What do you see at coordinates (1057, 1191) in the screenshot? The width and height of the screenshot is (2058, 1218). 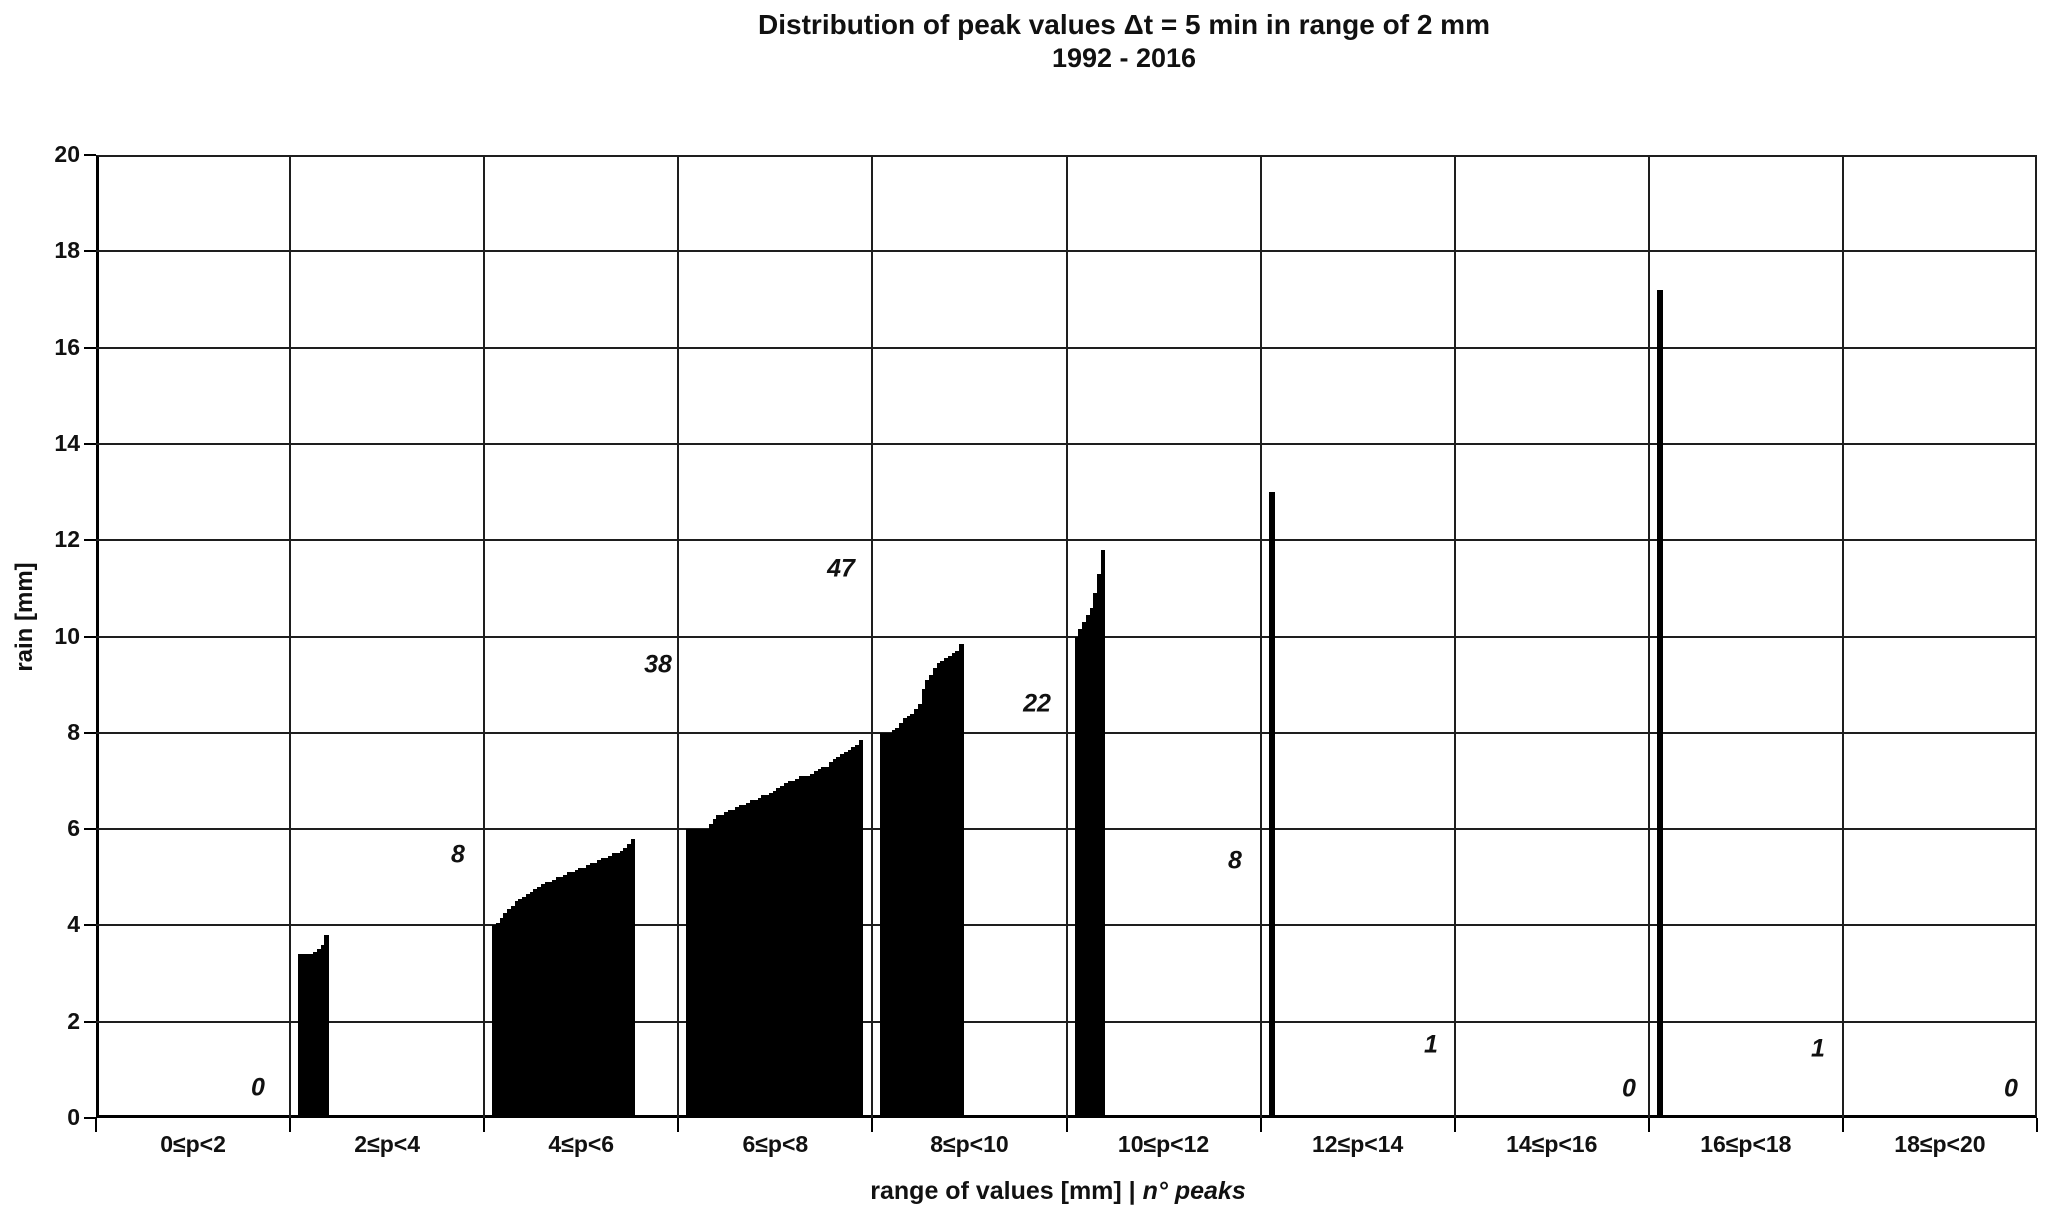 I see `x-axis-title: range of values [mm] | n° peaks` at bounding box center [1057, 1191].